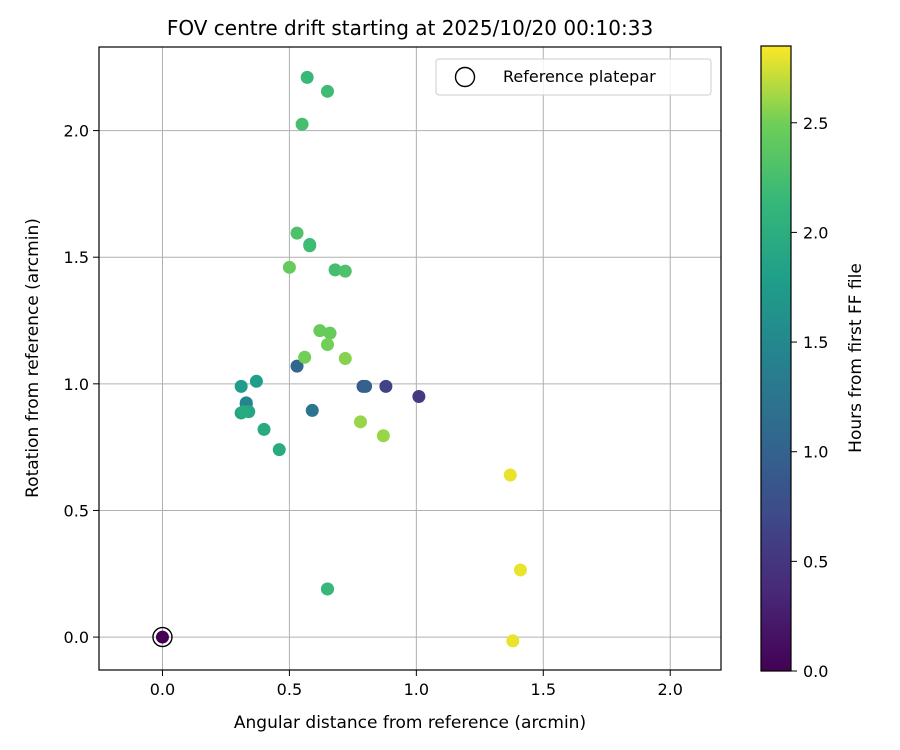 The width and height of the screenshot is (900, 750). I want to click on colorbar-gradient, so click(776, 358).